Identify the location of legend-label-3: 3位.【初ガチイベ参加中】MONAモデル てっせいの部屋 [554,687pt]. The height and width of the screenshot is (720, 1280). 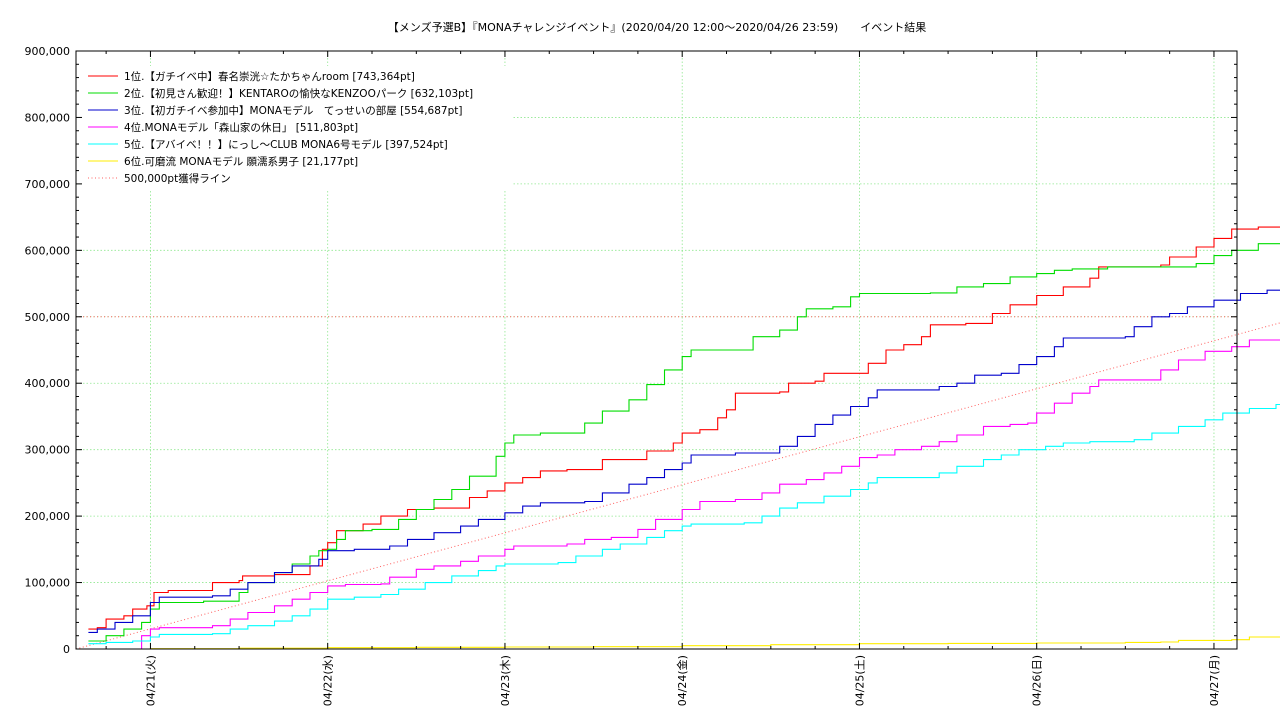
(293, 110).